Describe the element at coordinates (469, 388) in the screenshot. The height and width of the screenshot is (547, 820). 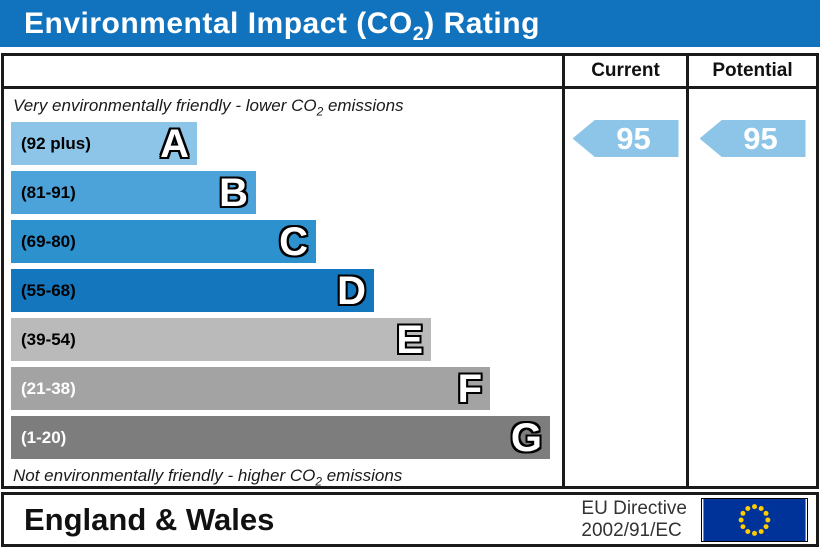
I see `band-f-letter: F` at that location.